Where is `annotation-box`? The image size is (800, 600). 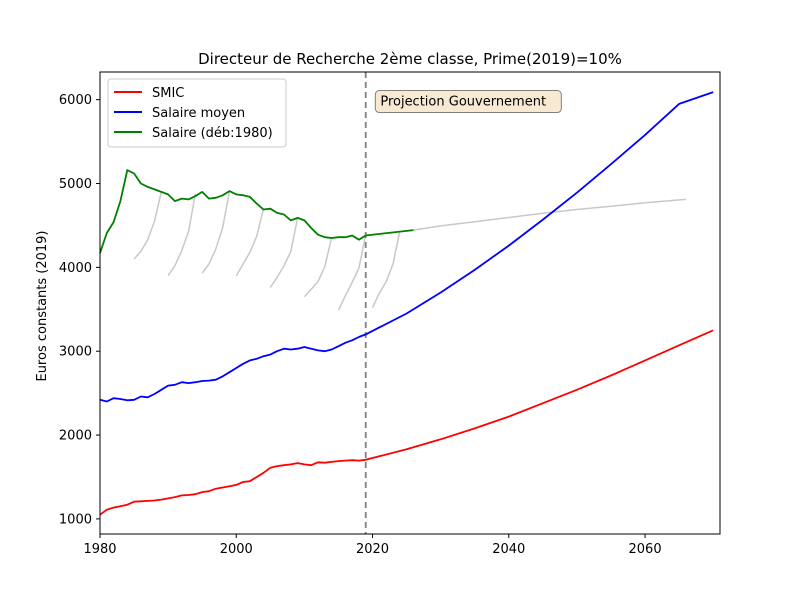 annotation-box is located at coordinates (468, 102).